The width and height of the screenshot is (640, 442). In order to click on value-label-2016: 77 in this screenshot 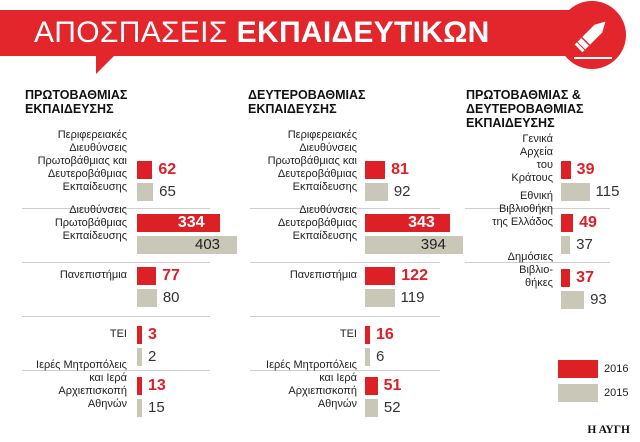, I will do `click(171, 275)`.